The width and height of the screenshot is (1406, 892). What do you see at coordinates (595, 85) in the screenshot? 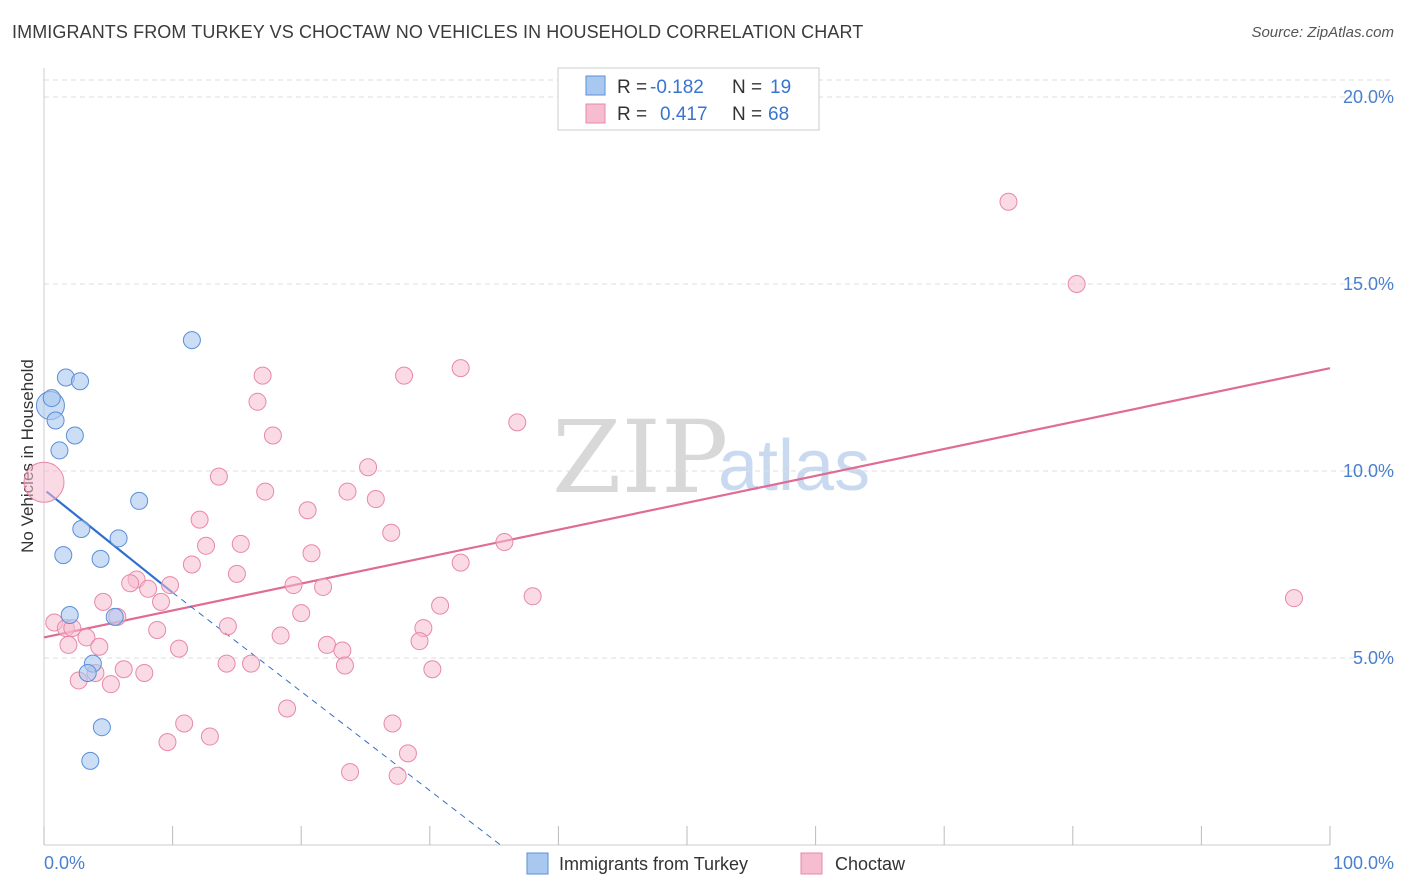
I see `legend-swatch-turkey` at bounding box center [595, 85].